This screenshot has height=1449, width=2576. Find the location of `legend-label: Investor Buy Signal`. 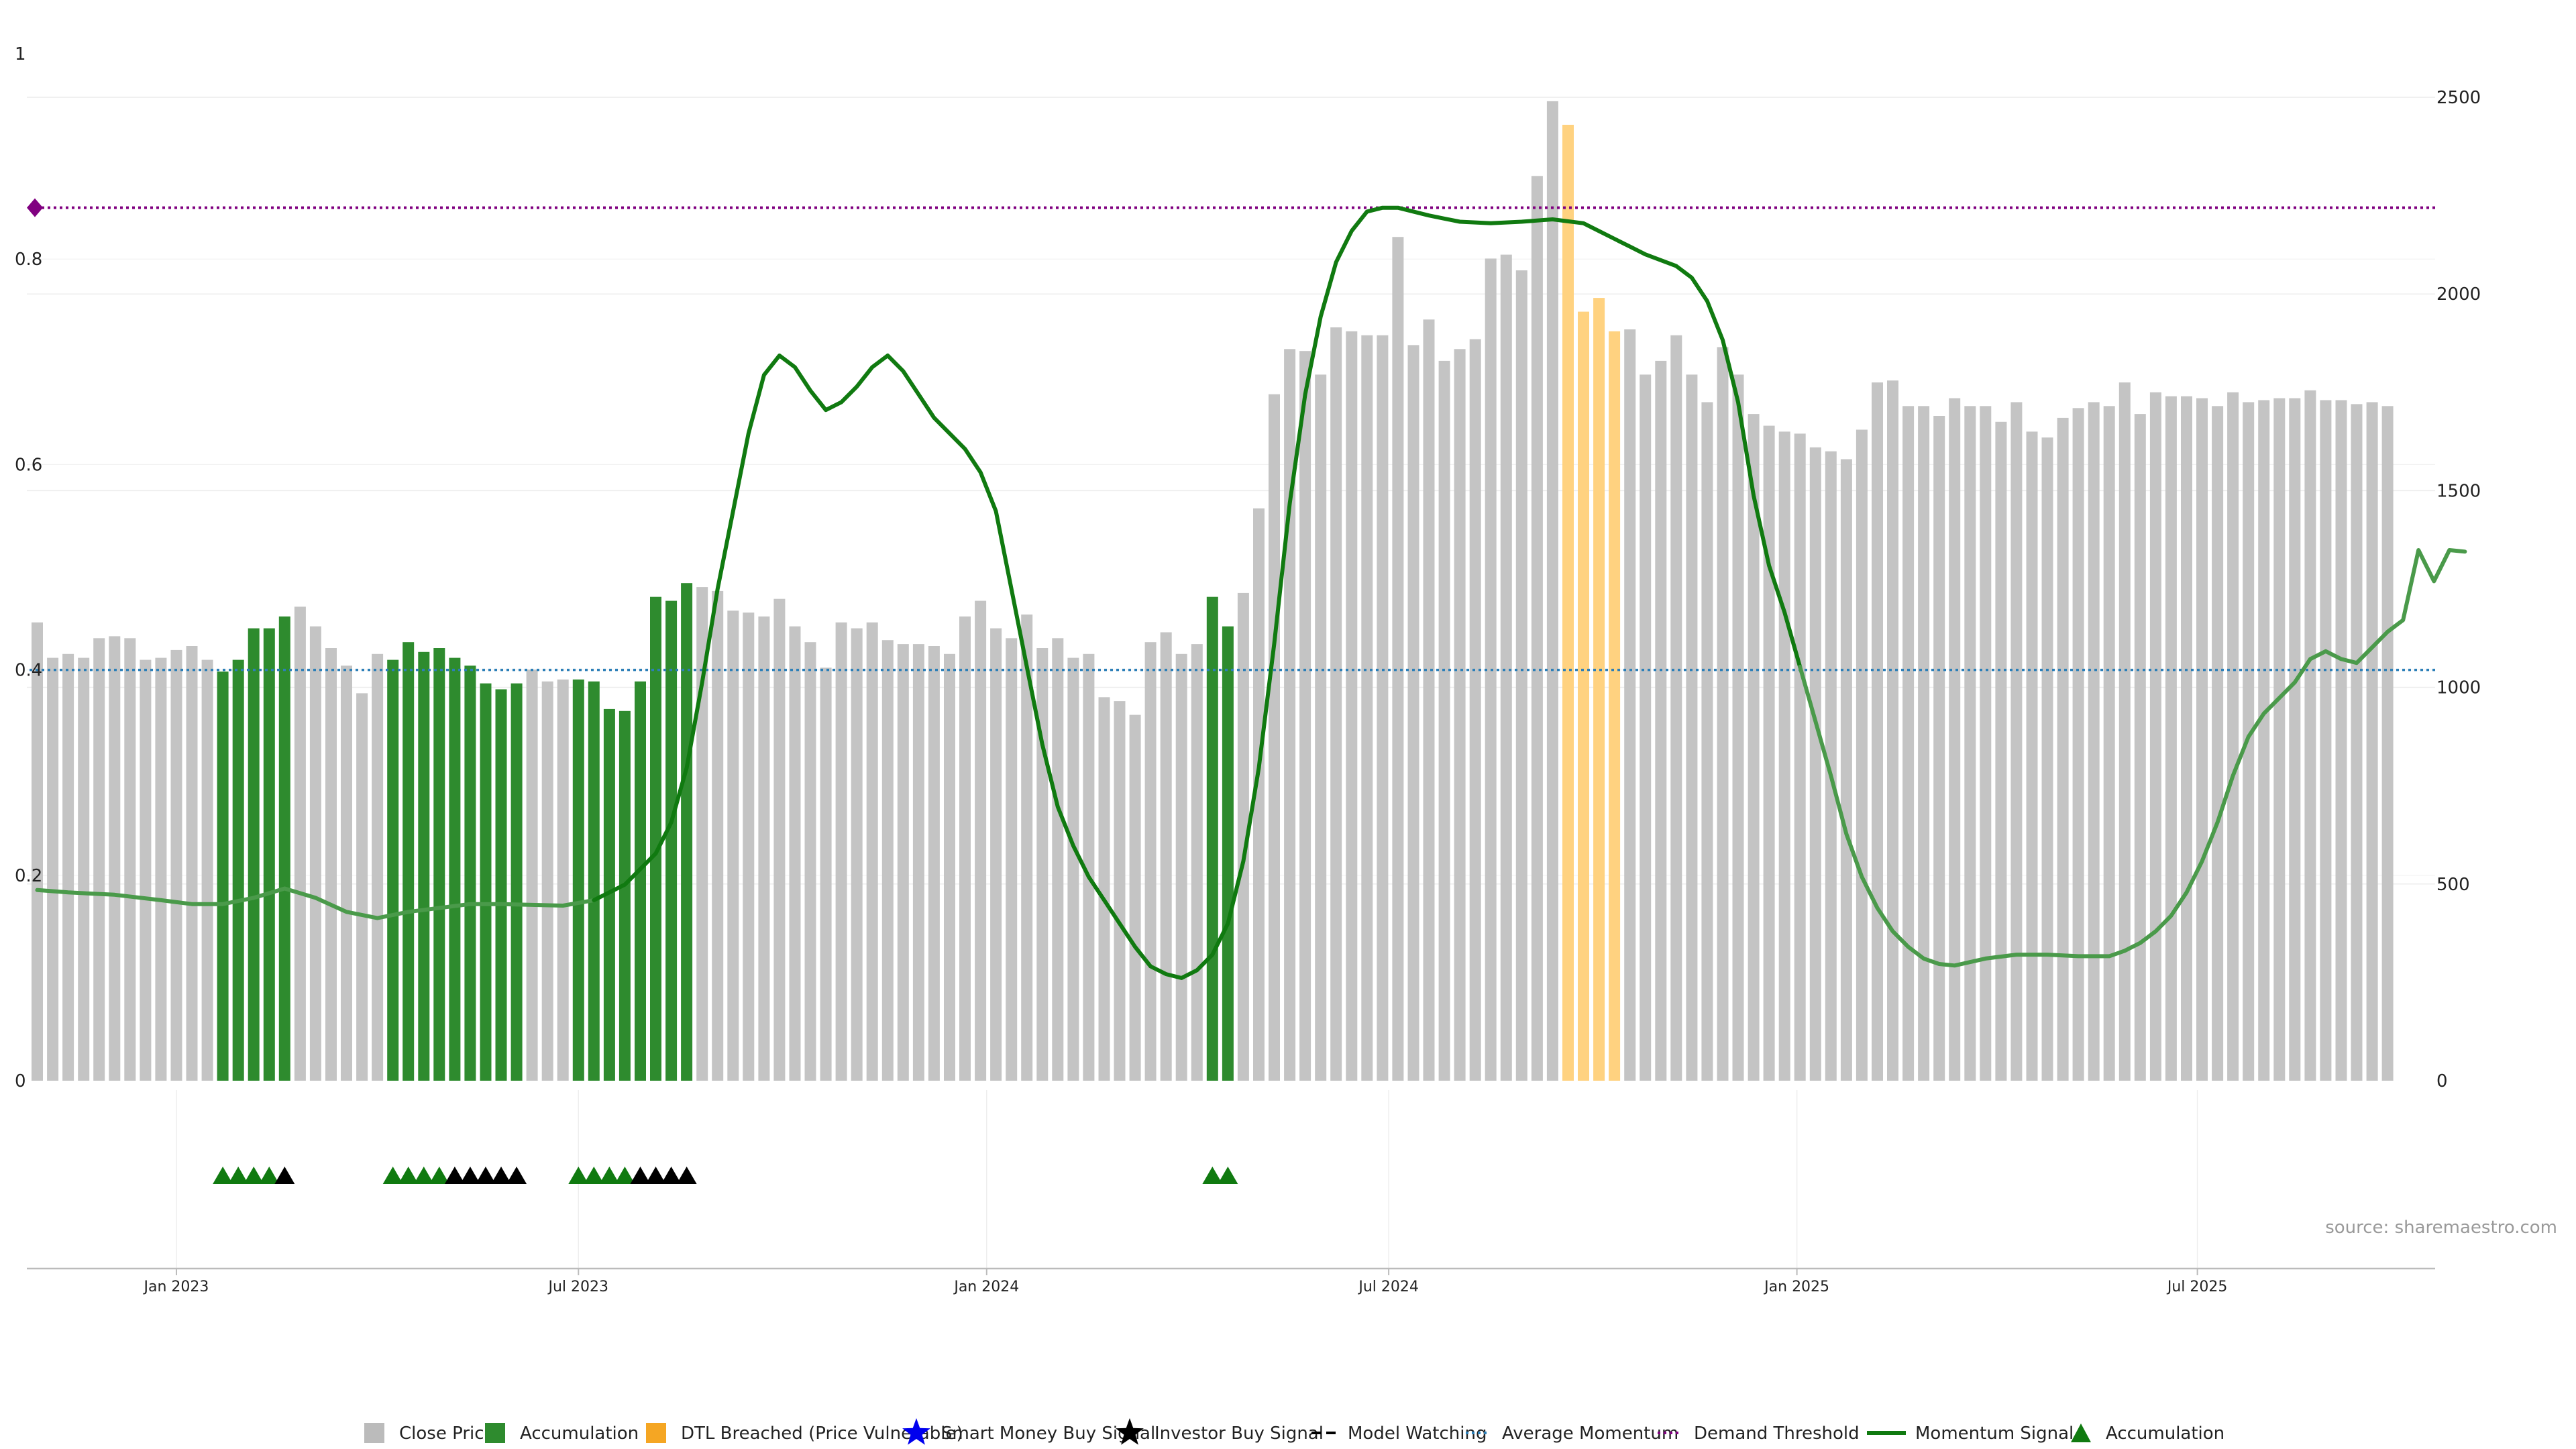

legend-label: Investor Buy Signal is located at coordinates (1239, 1434).